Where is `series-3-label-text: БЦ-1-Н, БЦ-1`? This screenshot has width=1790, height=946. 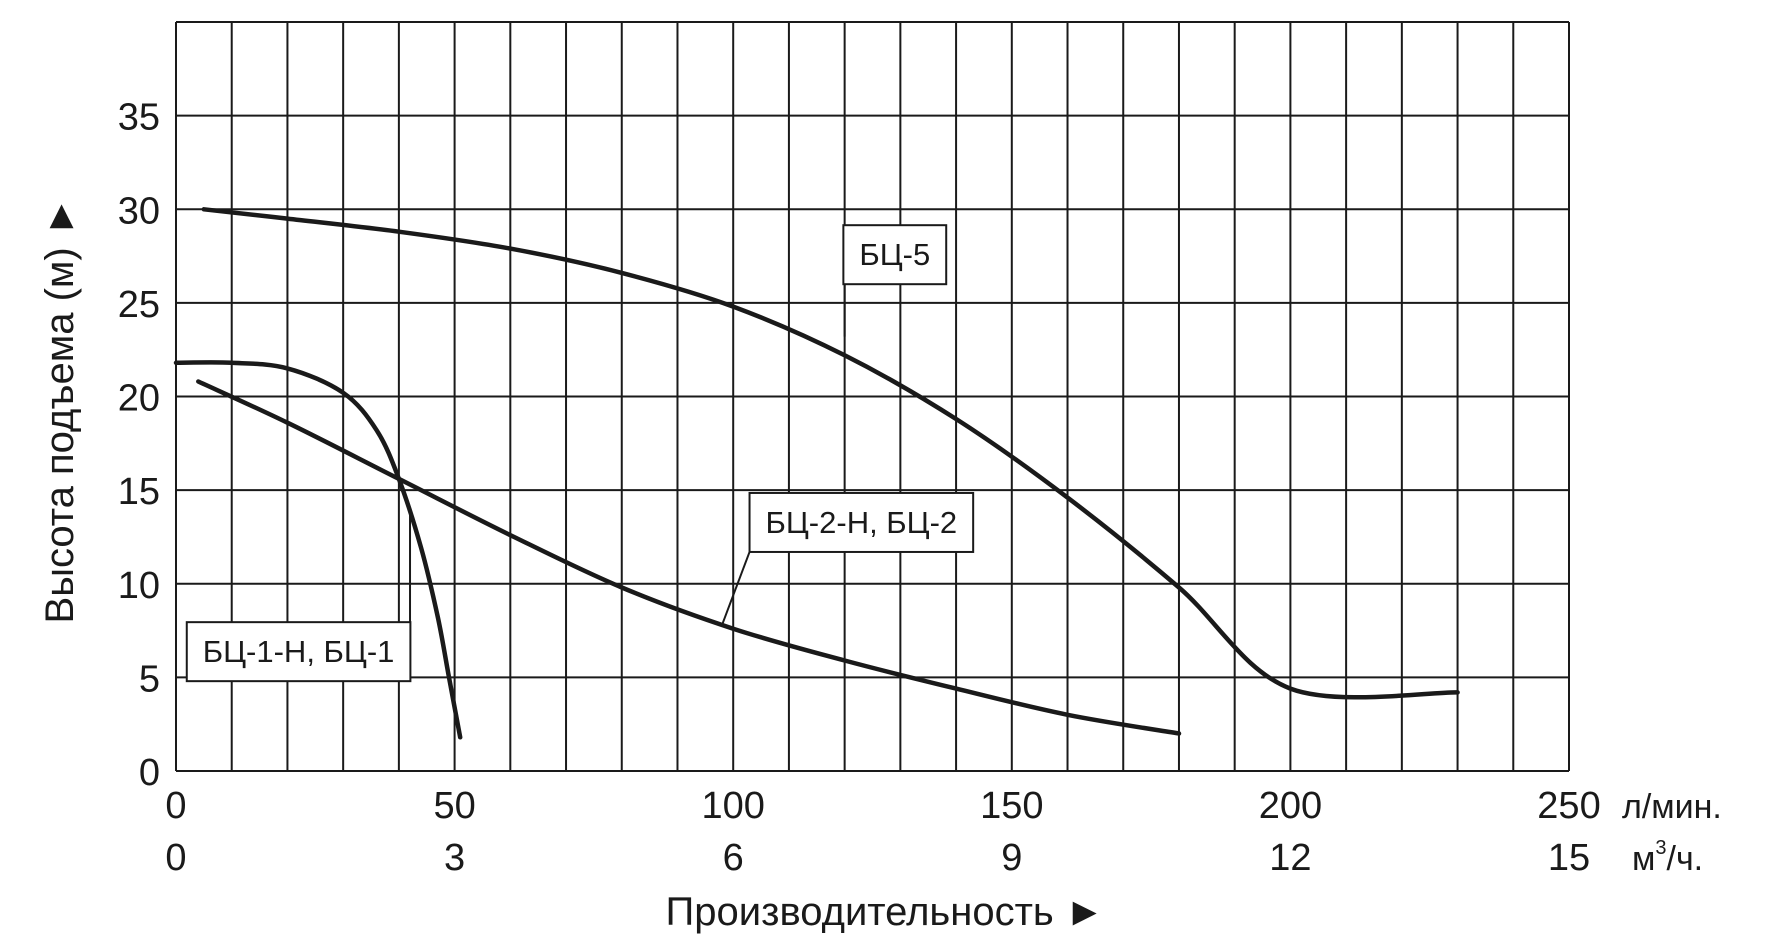 series-3-label-text: БЦ-1-Н, БЦ-1 is located at coordinates (299, 651).